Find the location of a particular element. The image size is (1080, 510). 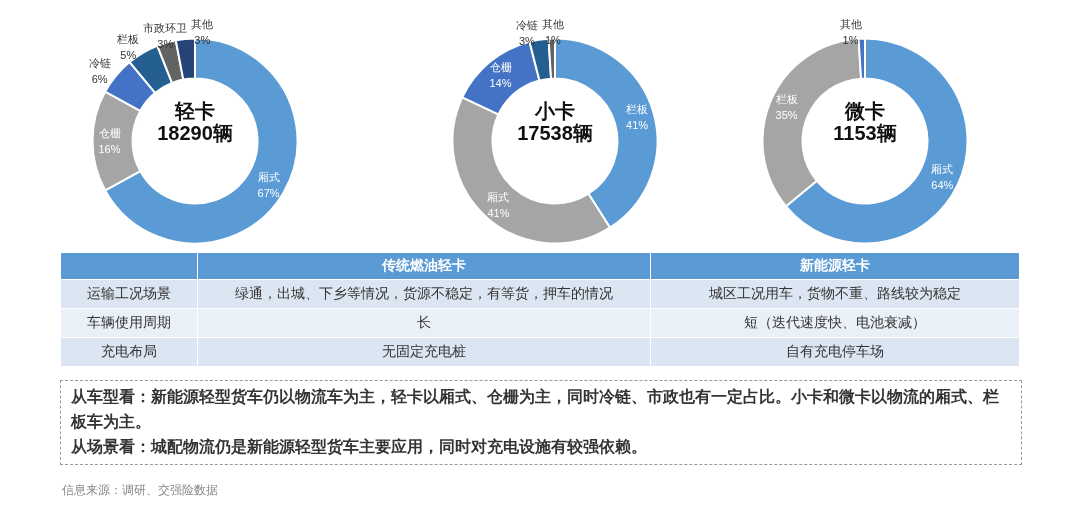

data-label: 1% is located at coordinates (850, 39).